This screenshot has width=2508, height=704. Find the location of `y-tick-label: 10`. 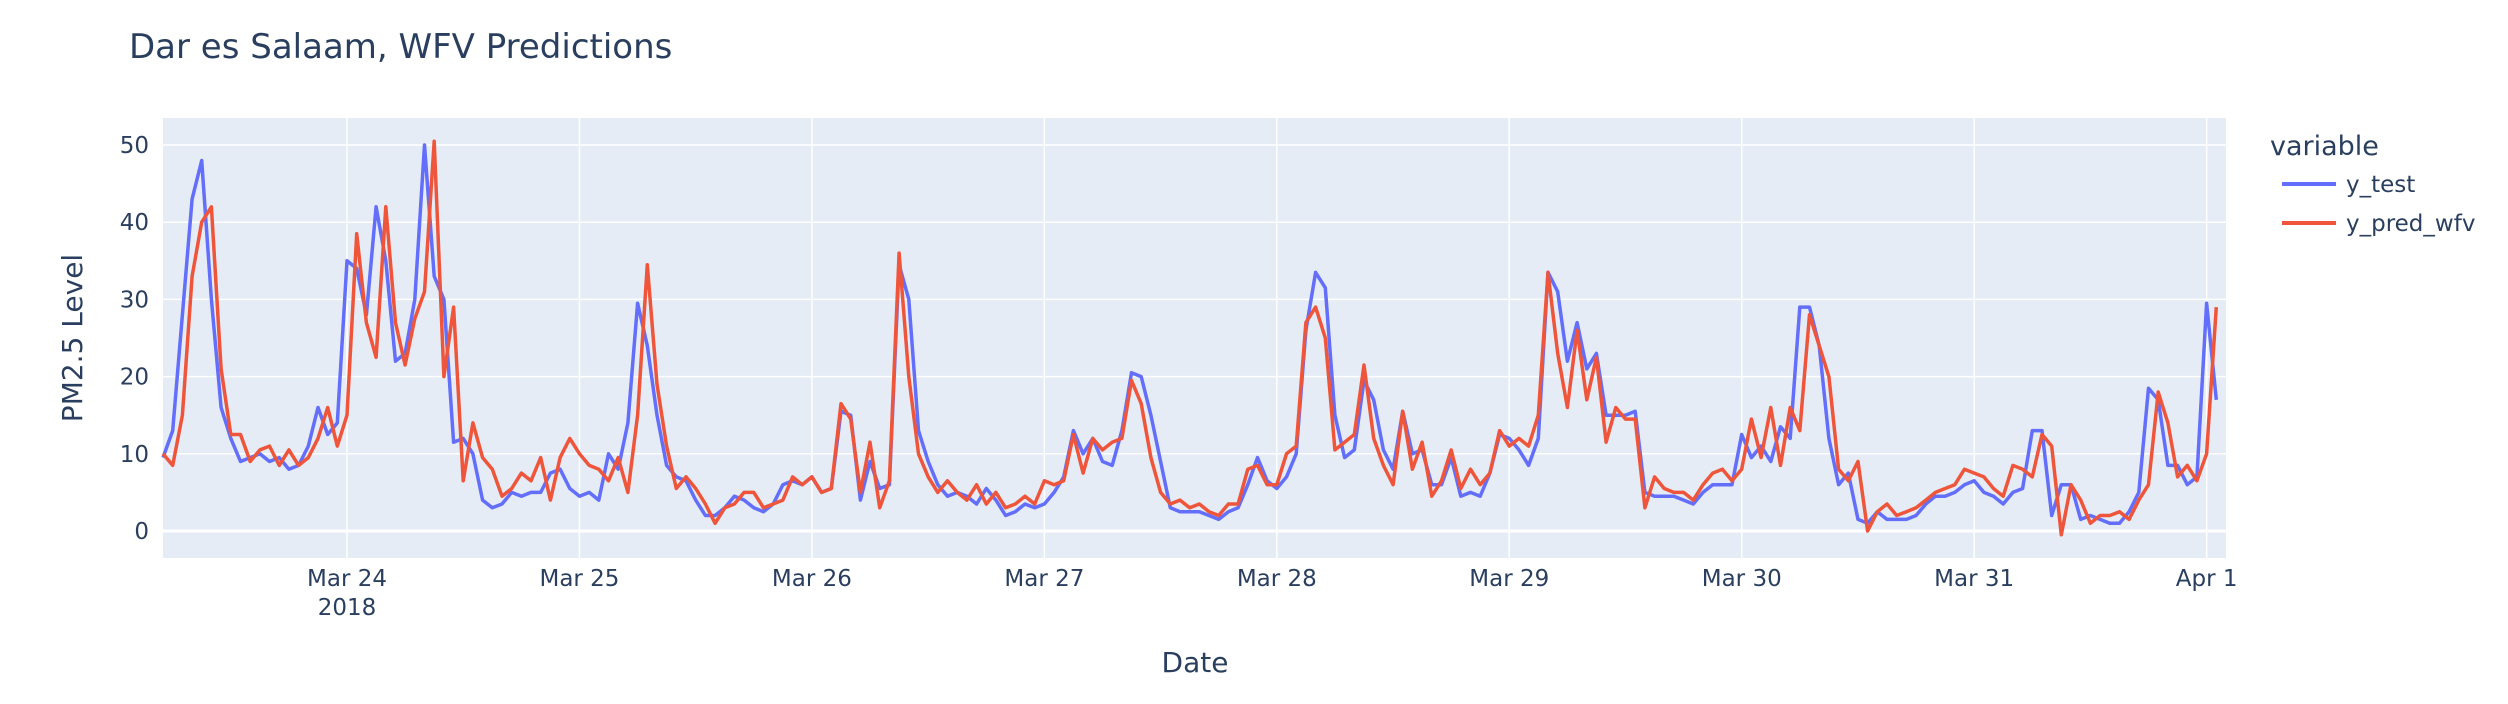

y-tick-label: 10 is located at coordinates (134, 455).